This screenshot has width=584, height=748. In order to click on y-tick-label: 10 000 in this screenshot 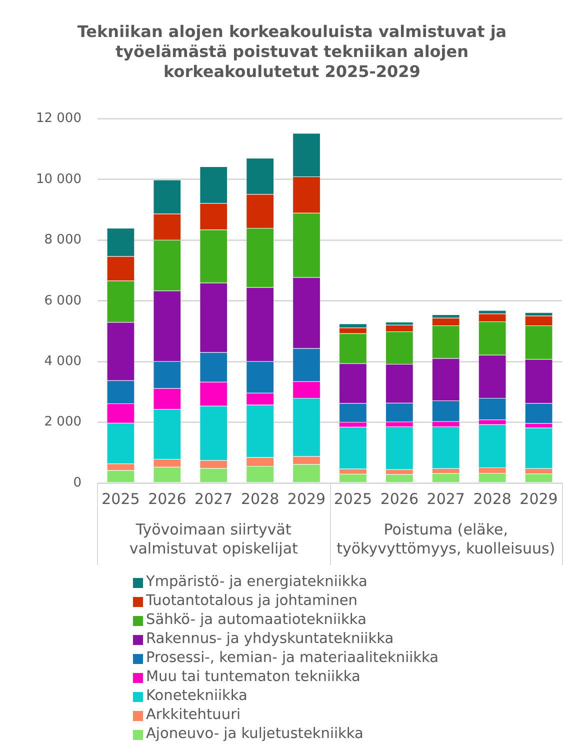, I will do `click(59, 179)`.